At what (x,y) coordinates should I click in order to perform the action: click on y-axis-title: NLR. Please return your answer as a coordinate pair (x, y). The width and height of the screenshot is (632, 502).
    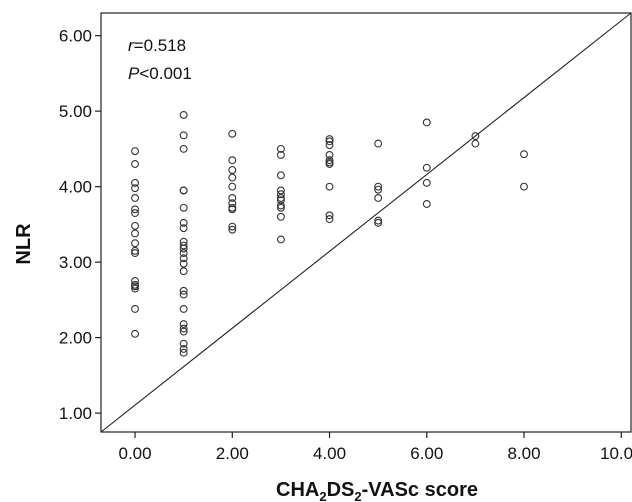
    Looking at the image, I should click on (24, 244).